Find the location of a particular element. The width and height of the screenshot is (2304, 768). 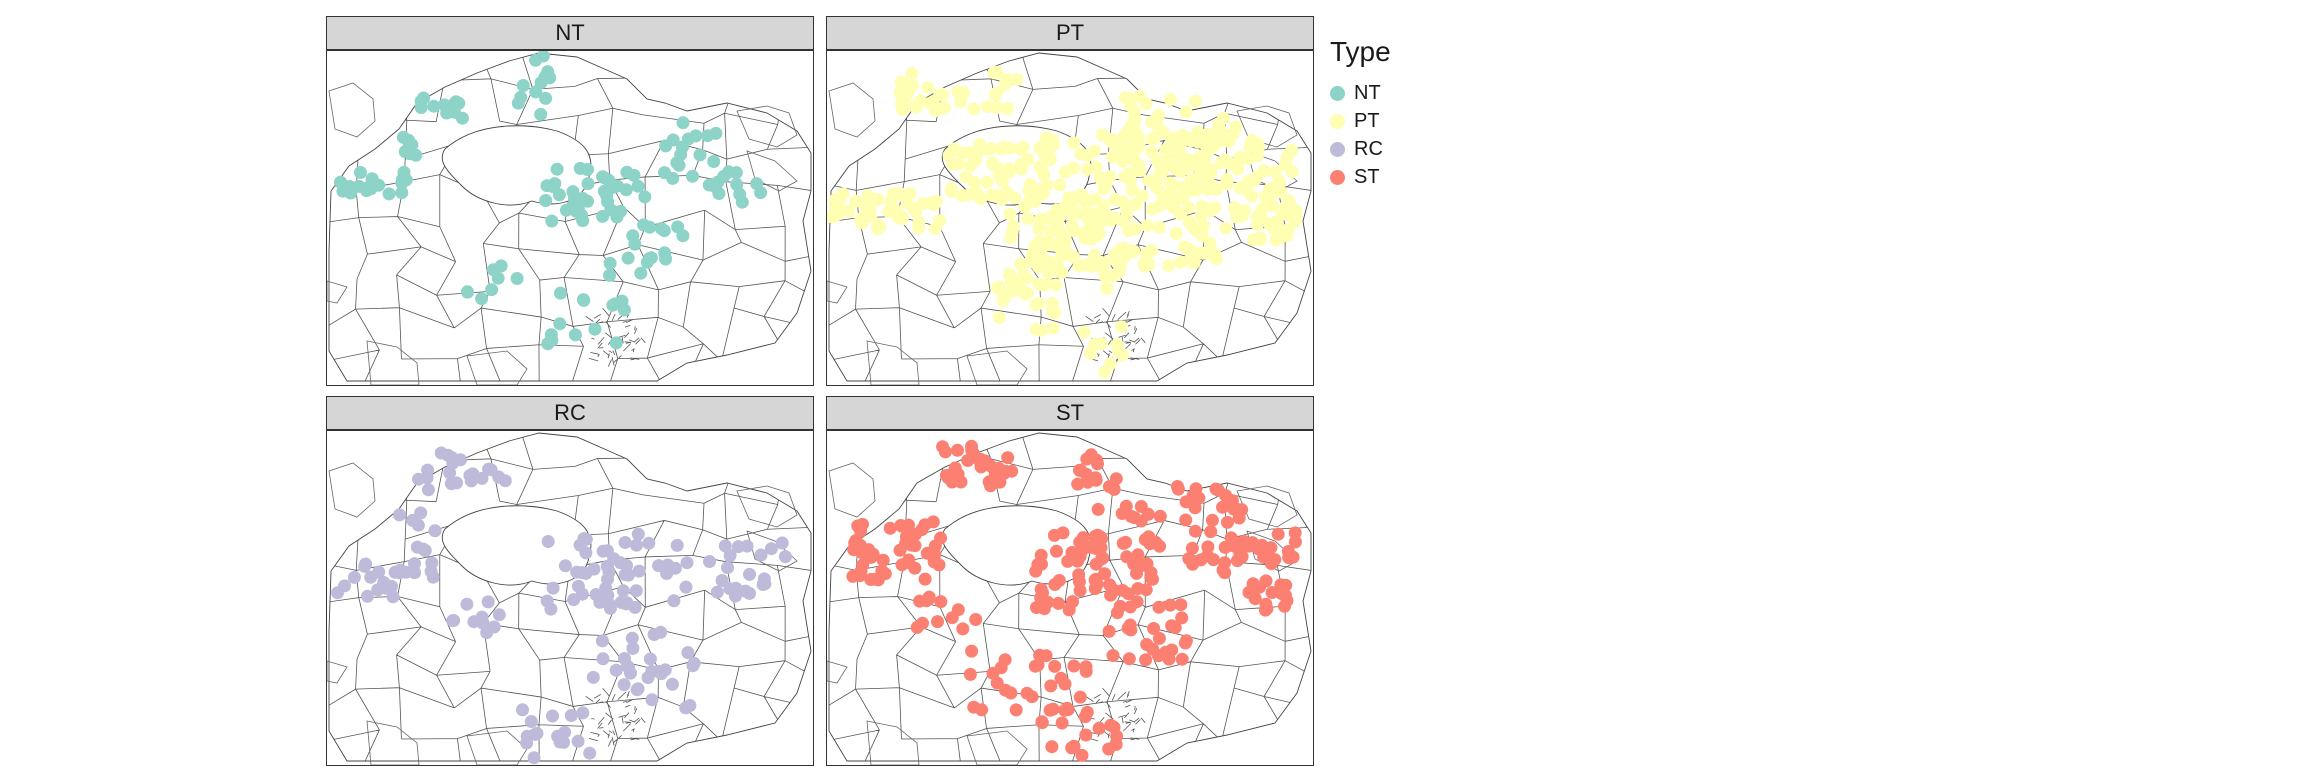

legend-swatch-st is located at coordinates (1337, 177).